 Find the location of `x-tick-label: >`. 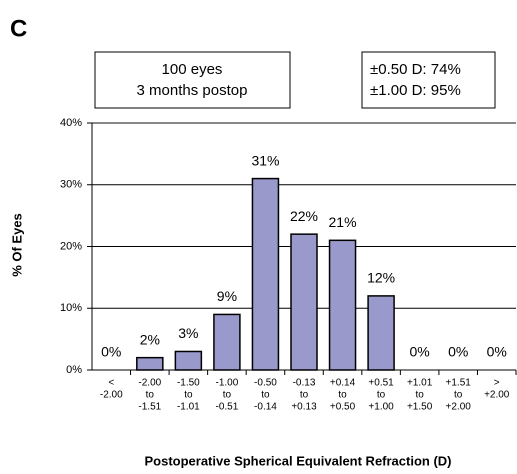

x-tick-label: > is located at coordinates (497, 383).